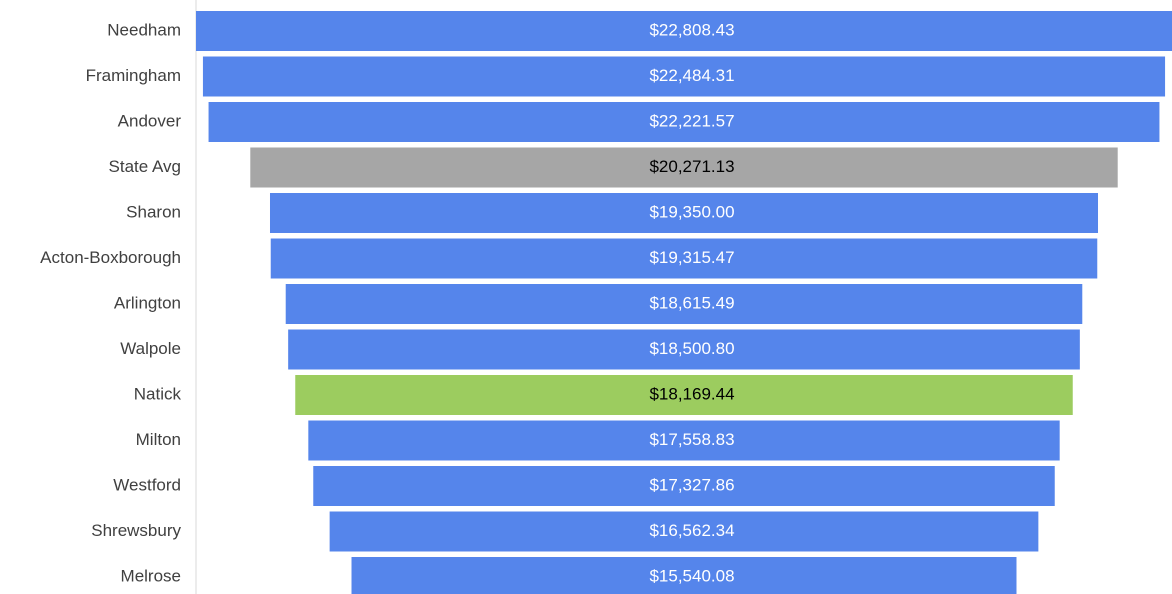 The image size is (1172, 594). I want to click on value-label: $18,500.80, so click(691, 348).